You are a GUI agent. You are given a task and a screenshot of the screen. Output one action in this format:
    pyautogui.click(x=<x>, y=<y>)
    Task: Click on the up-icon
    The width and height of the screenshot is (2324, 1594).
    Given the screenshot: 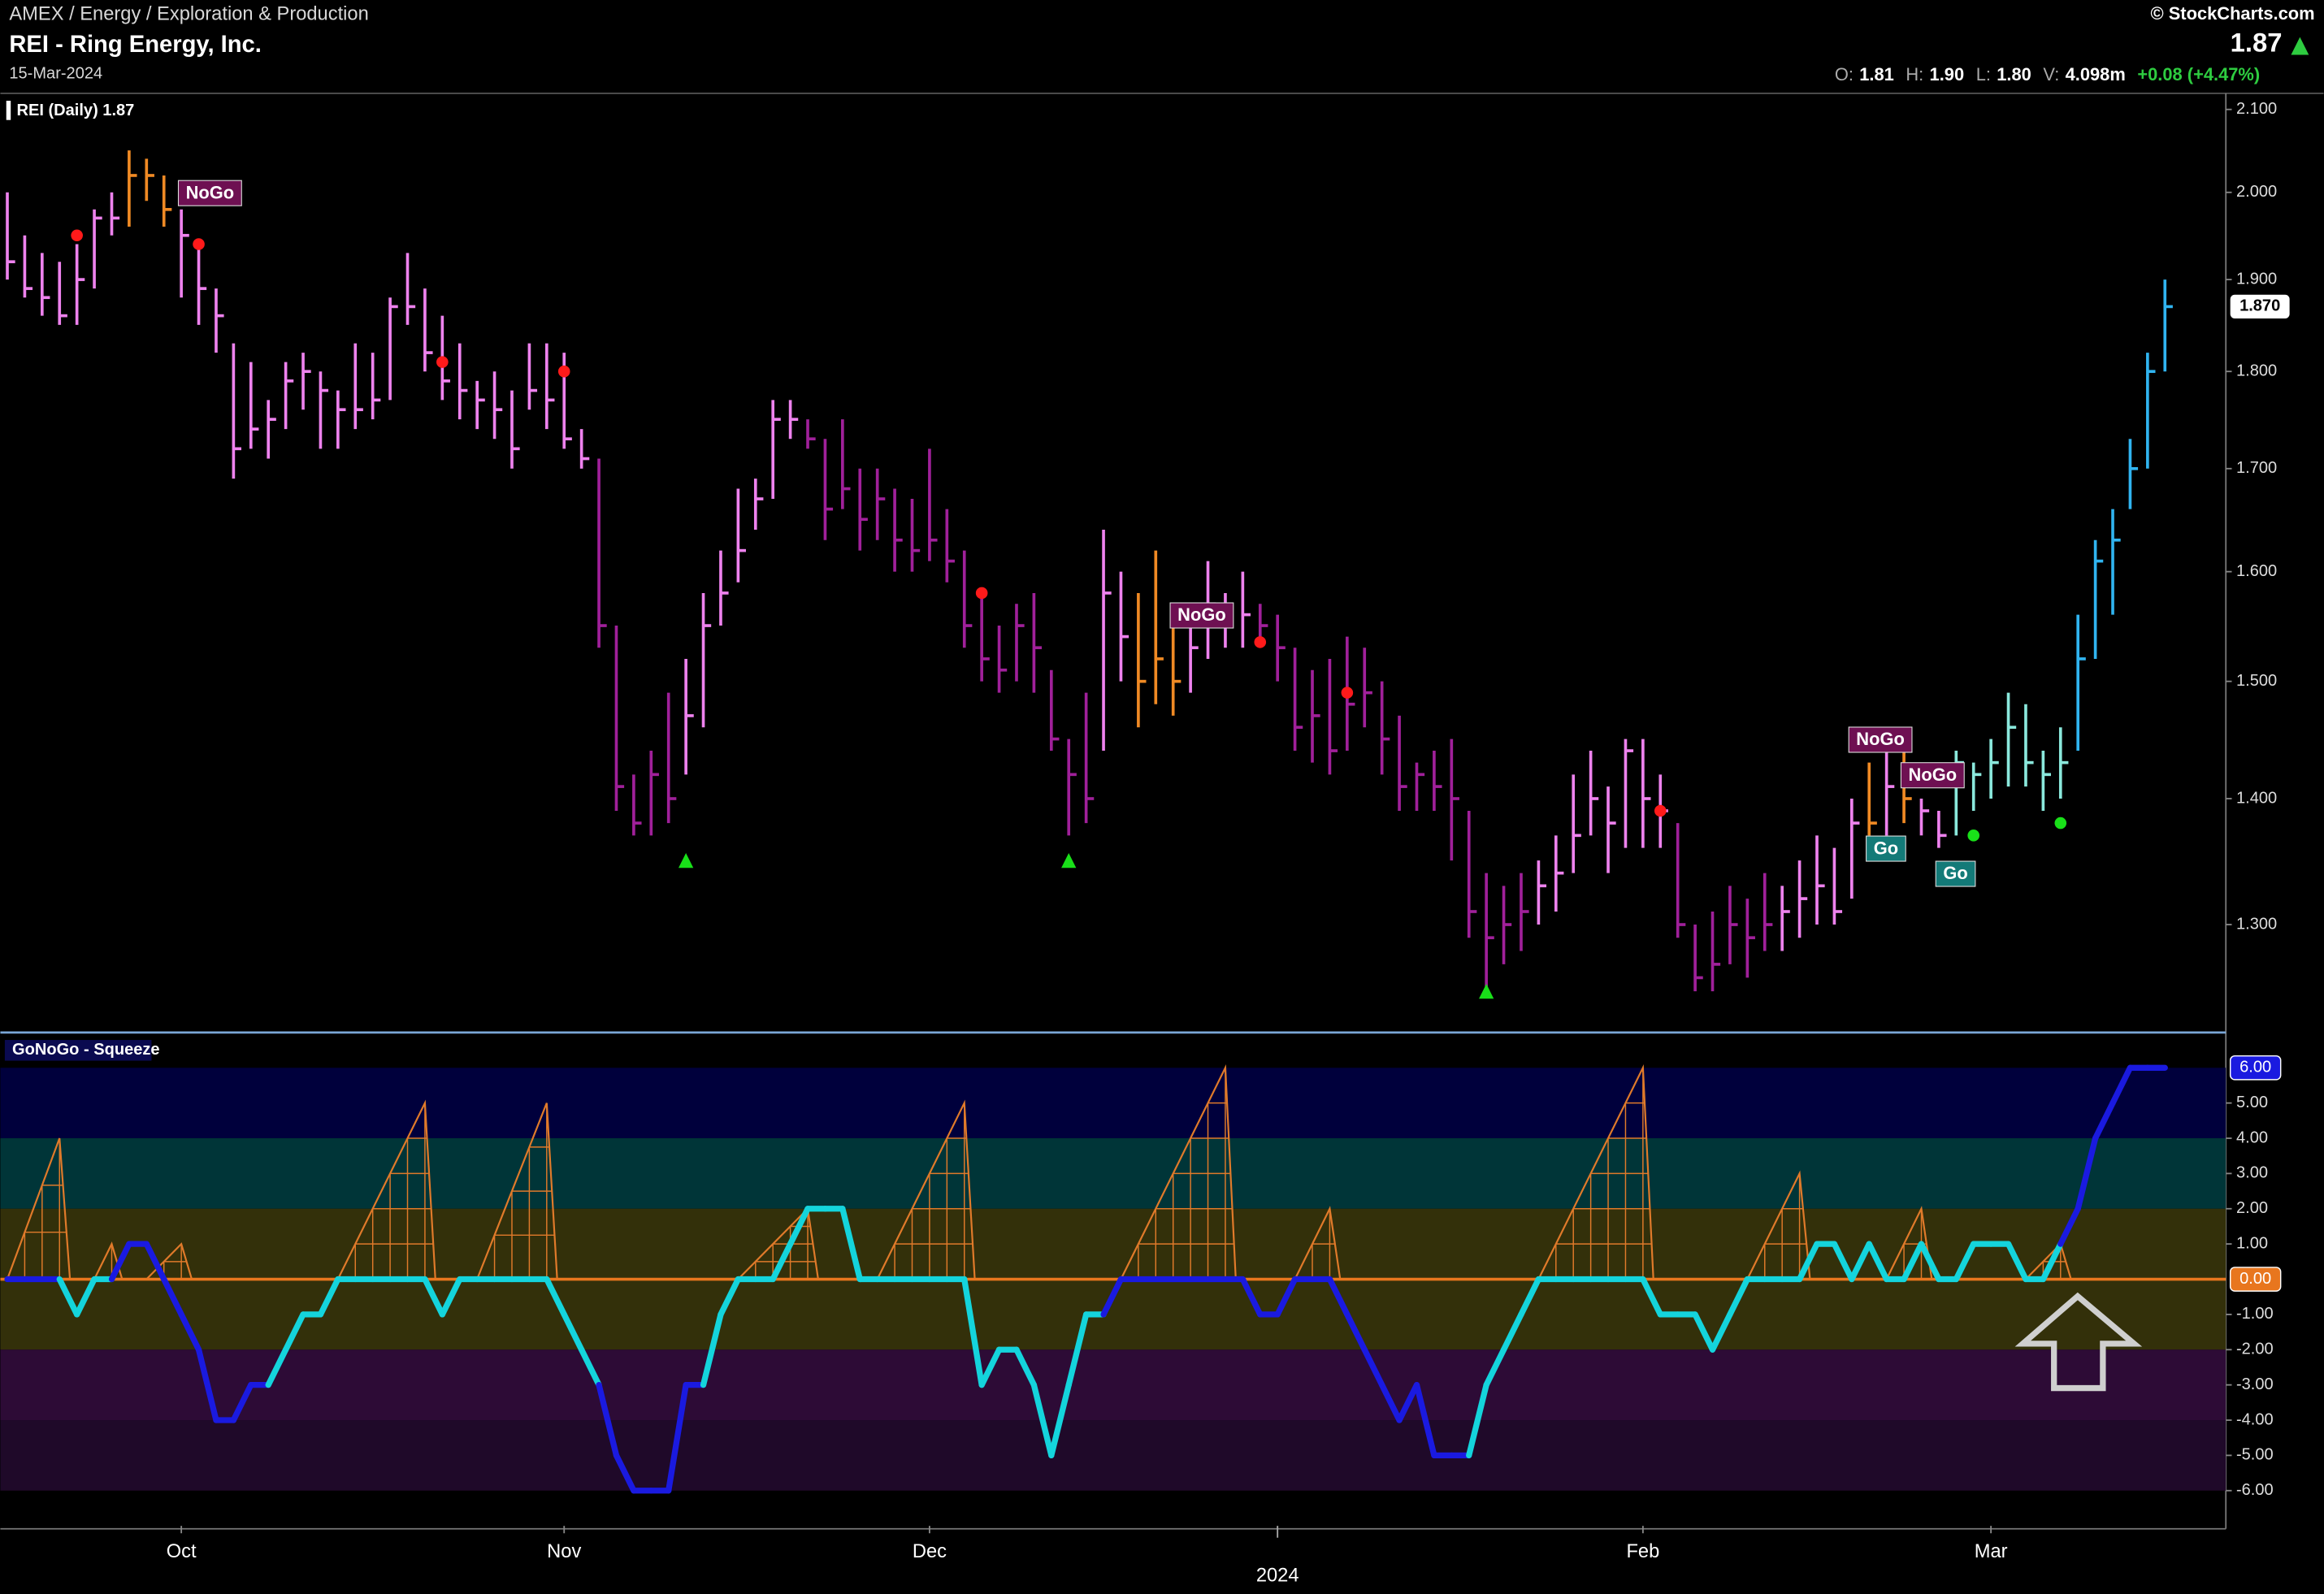 What is the action you would take?
    pyautogui.click(x=2300, y=46)
    